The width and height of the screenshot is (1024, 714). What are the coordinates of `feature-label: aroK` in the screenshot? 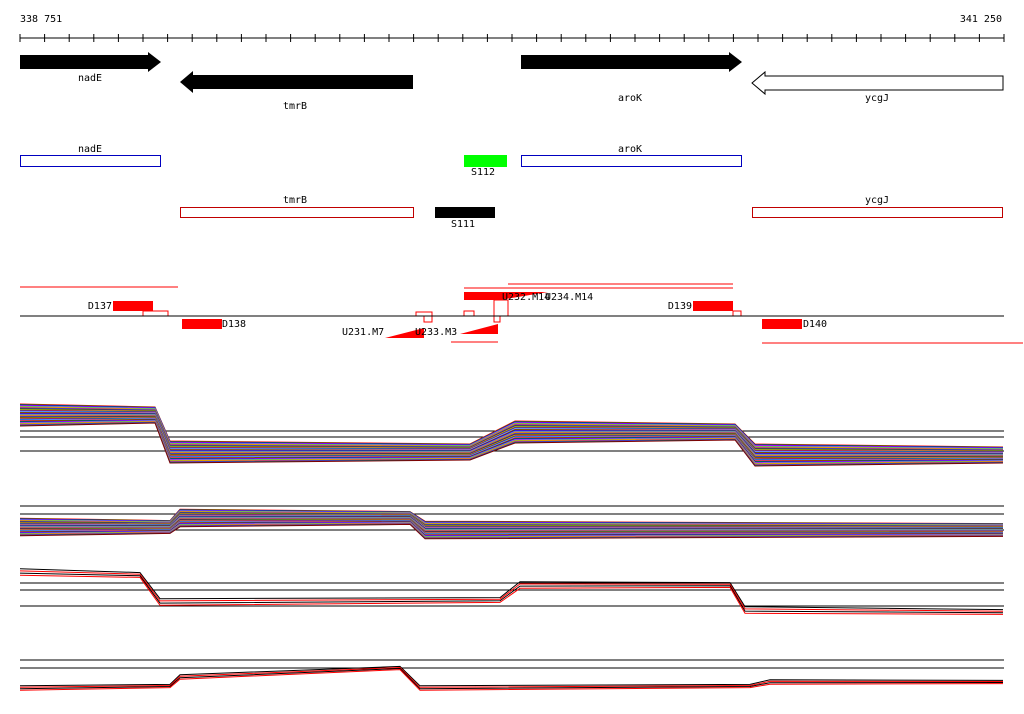 It's located at (630, 149).